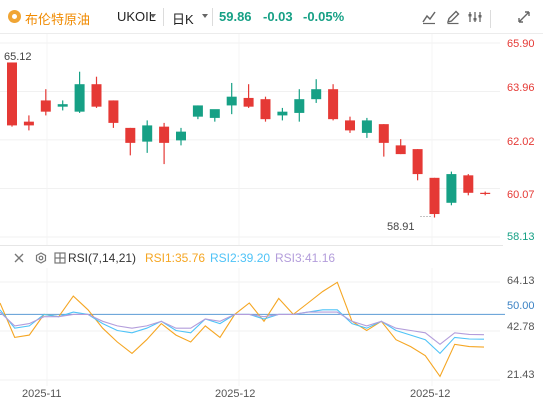 The image size is (543, 407). I want to click on rsi3-value: RSI3:41.16, so click(305, 258).